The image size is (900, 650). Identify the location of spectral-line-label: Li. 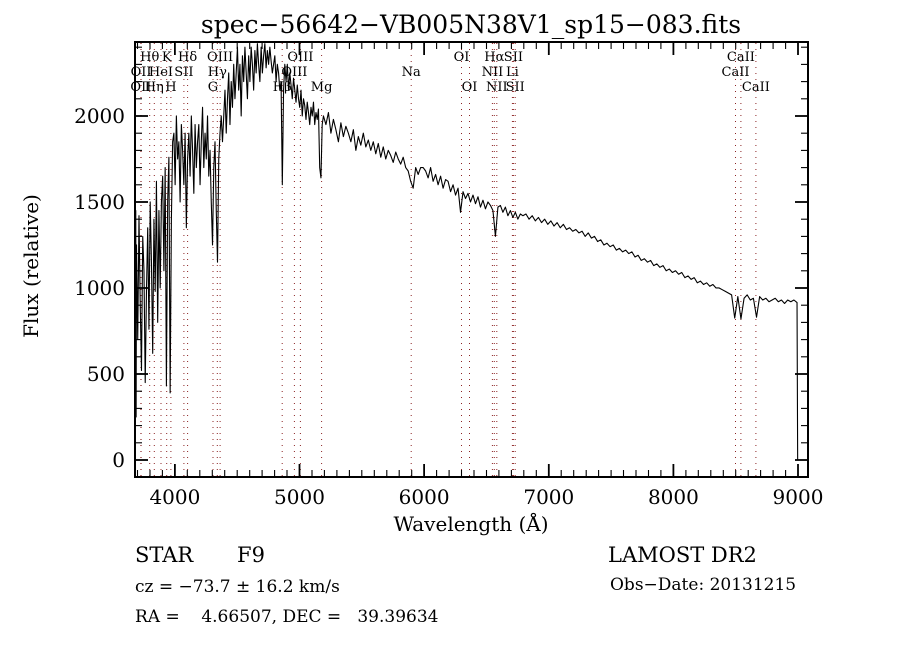
(512, 72).